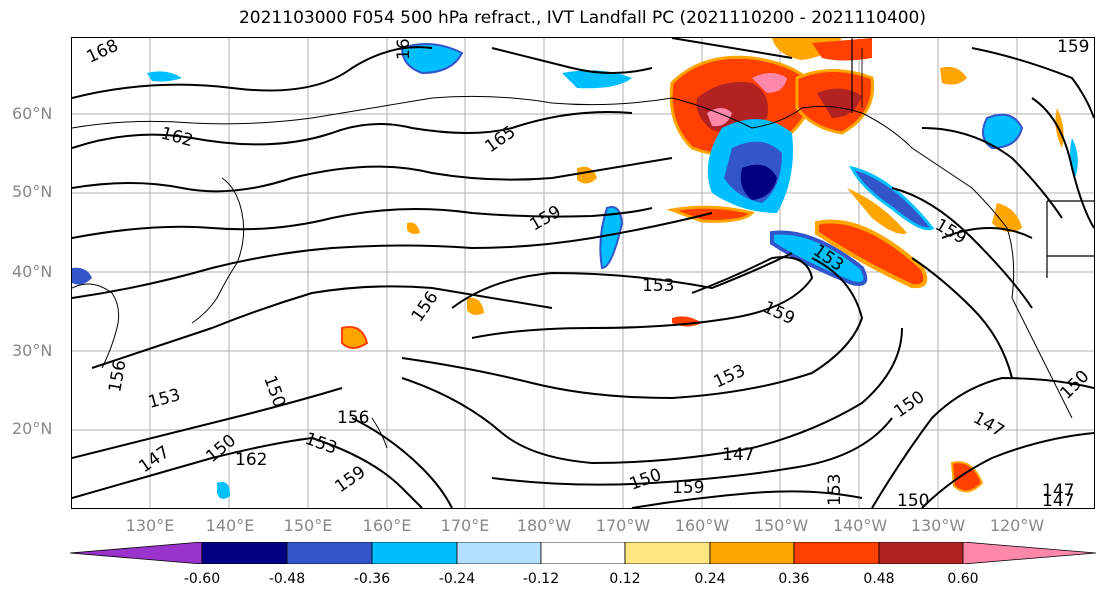 The image size is (1105, 601). What do you see at coordinates (387, 525) in the screenshot?
I see `lon-label-160e: 160°E` at bounding box center [387, 525].